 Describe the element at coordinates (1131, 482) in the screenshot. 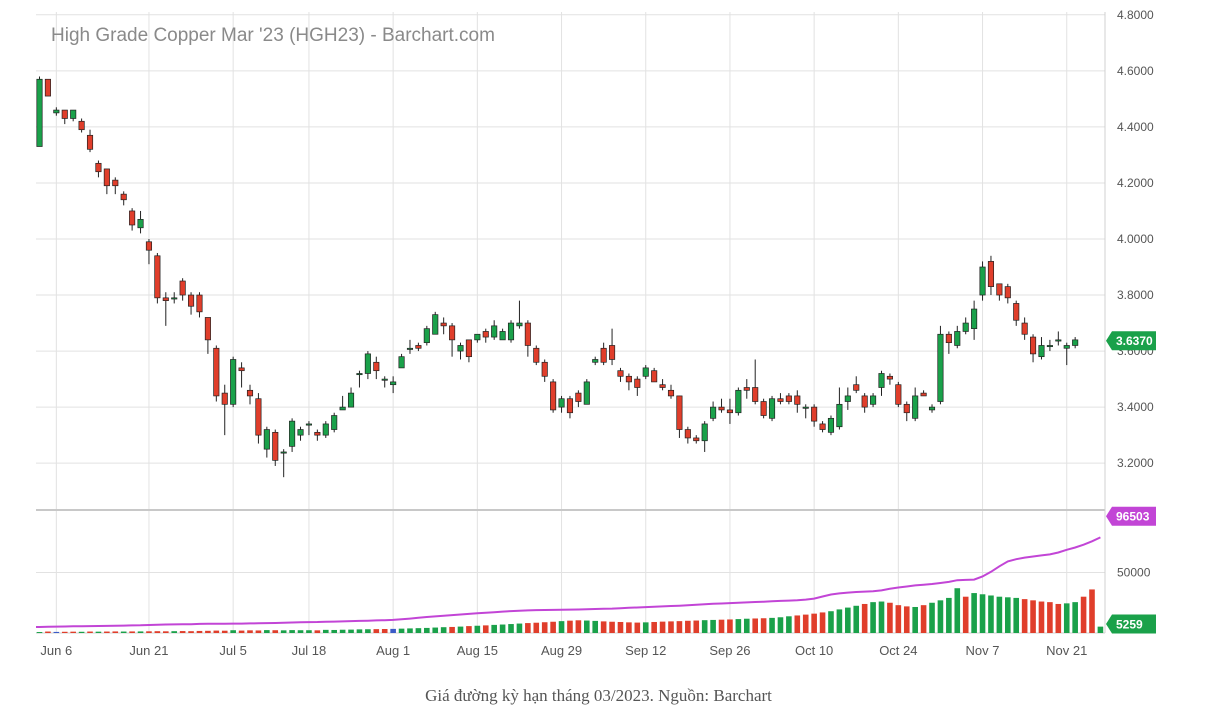

I see `value-badges: 3.6370 96503 5259` at that location.